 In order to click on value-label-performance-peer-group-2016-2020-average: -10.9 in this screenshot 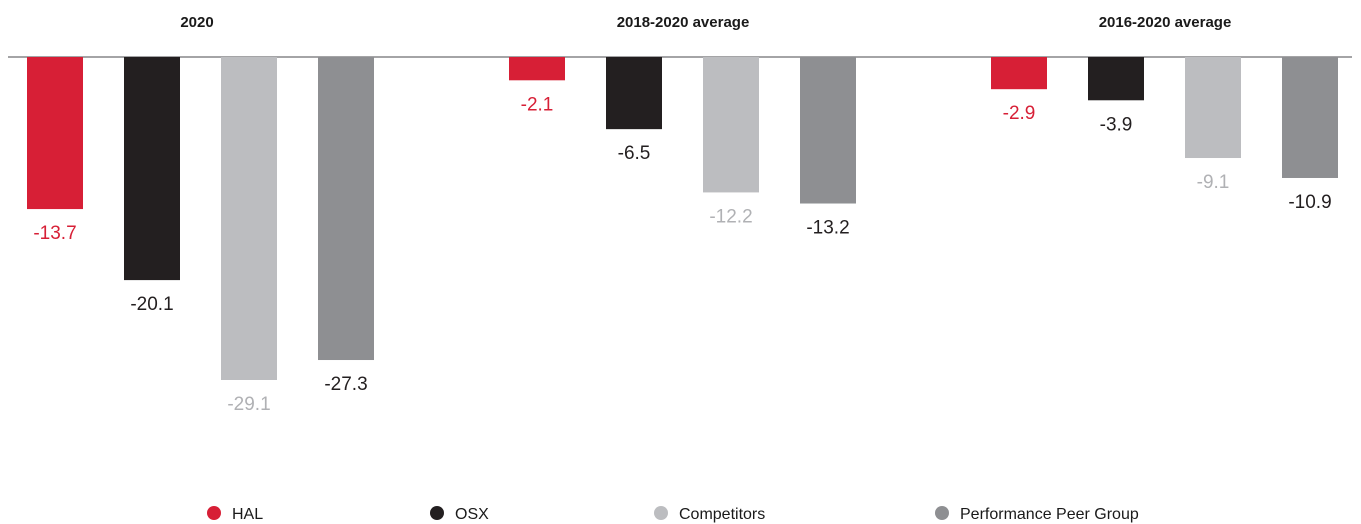, I will do `click(1309, 202)`.